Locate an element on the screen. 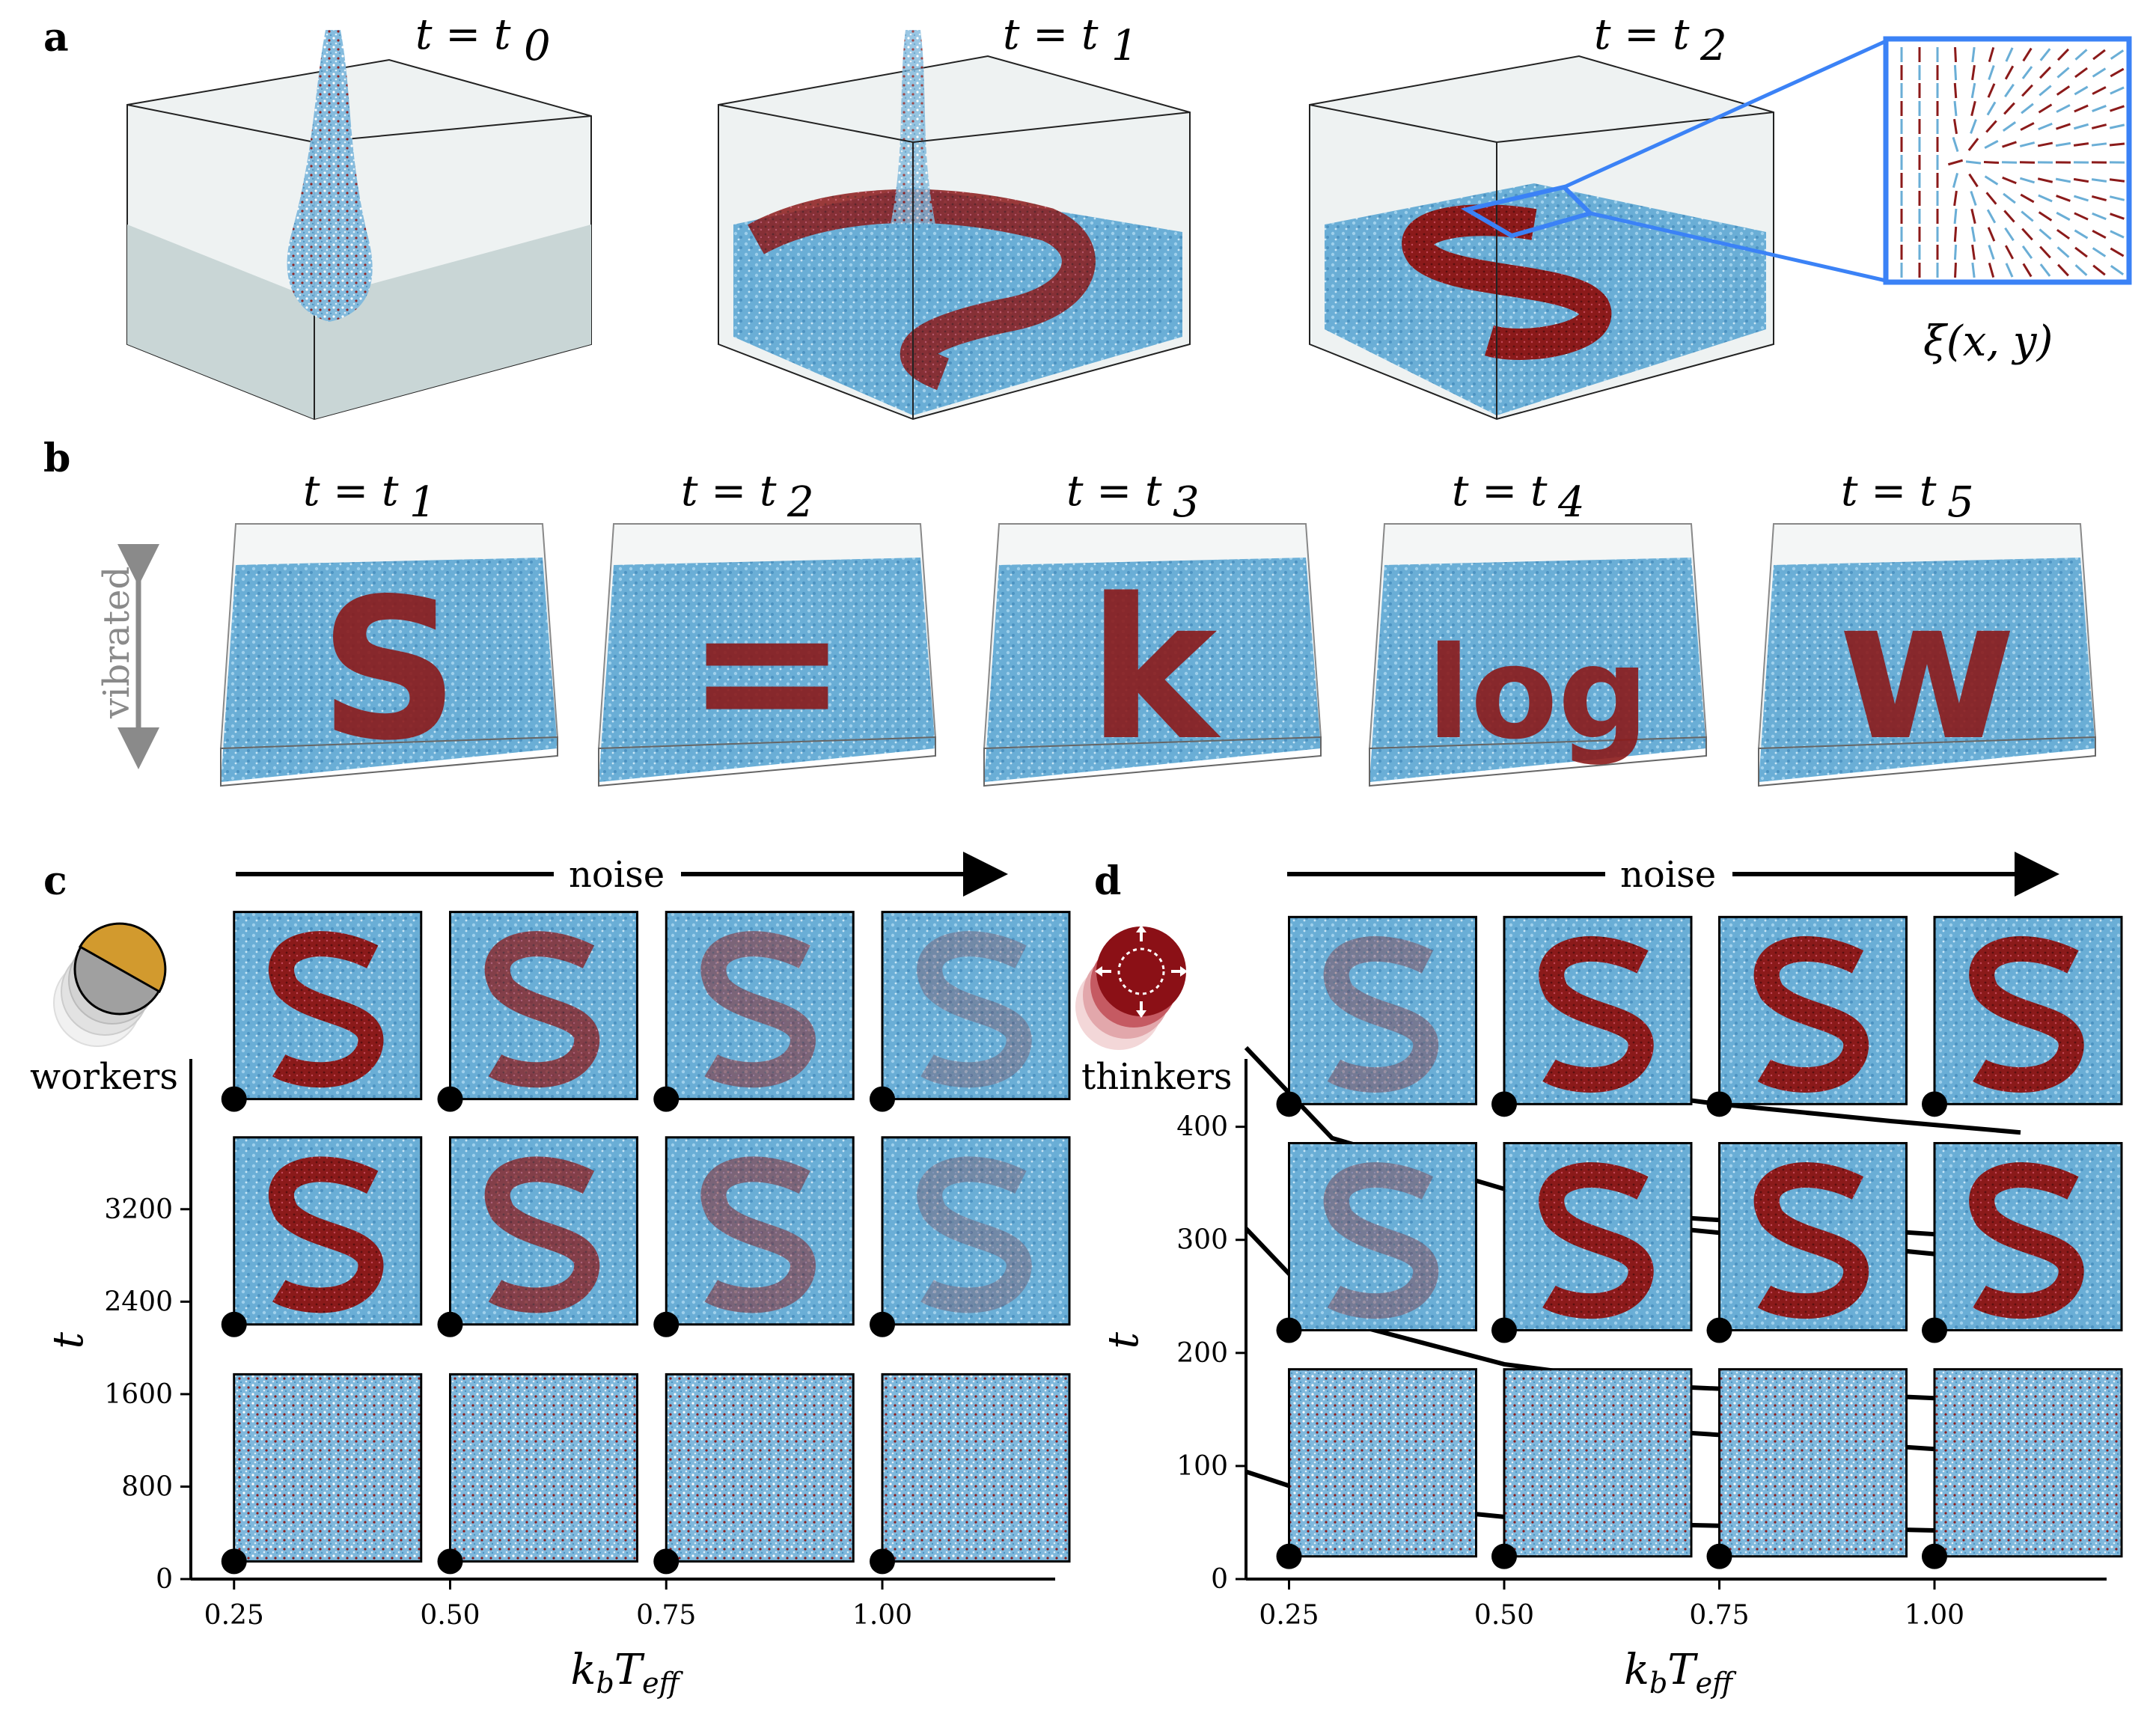 Image resolution: width=2156 pixels, height=1725 pixels. ytick-d-2: 200 is located at coordinates (1202, 1353).